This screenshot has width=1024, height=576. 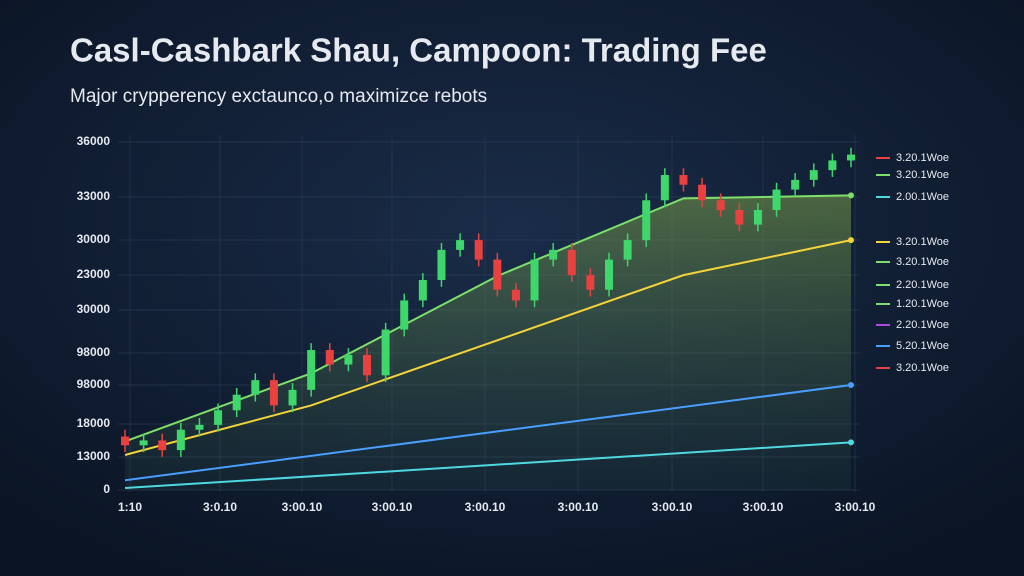 What do you see at coordinates (922, 346) in the screenshot?
I see `legend-label: 5.20.1Woe` at bounding box center [922, 346].